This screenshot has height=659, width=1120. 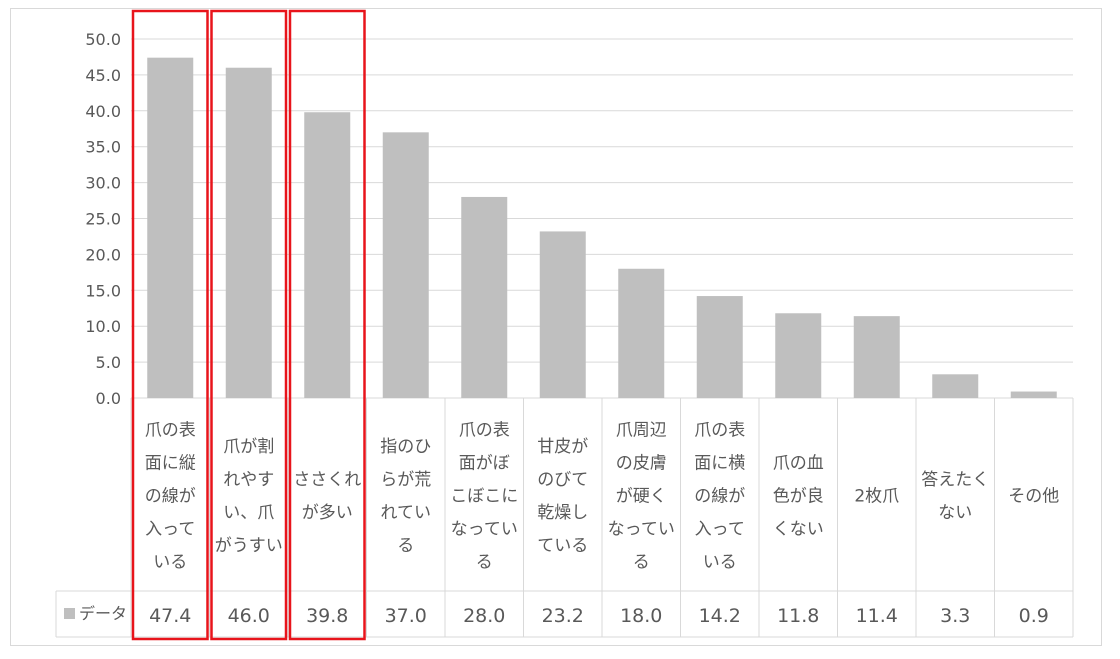 What do you see at coordinates (719, 497) in the screenshot?
I see `category-label: 爪の表面に横の線が入っている` at bounding box center [719, 497].